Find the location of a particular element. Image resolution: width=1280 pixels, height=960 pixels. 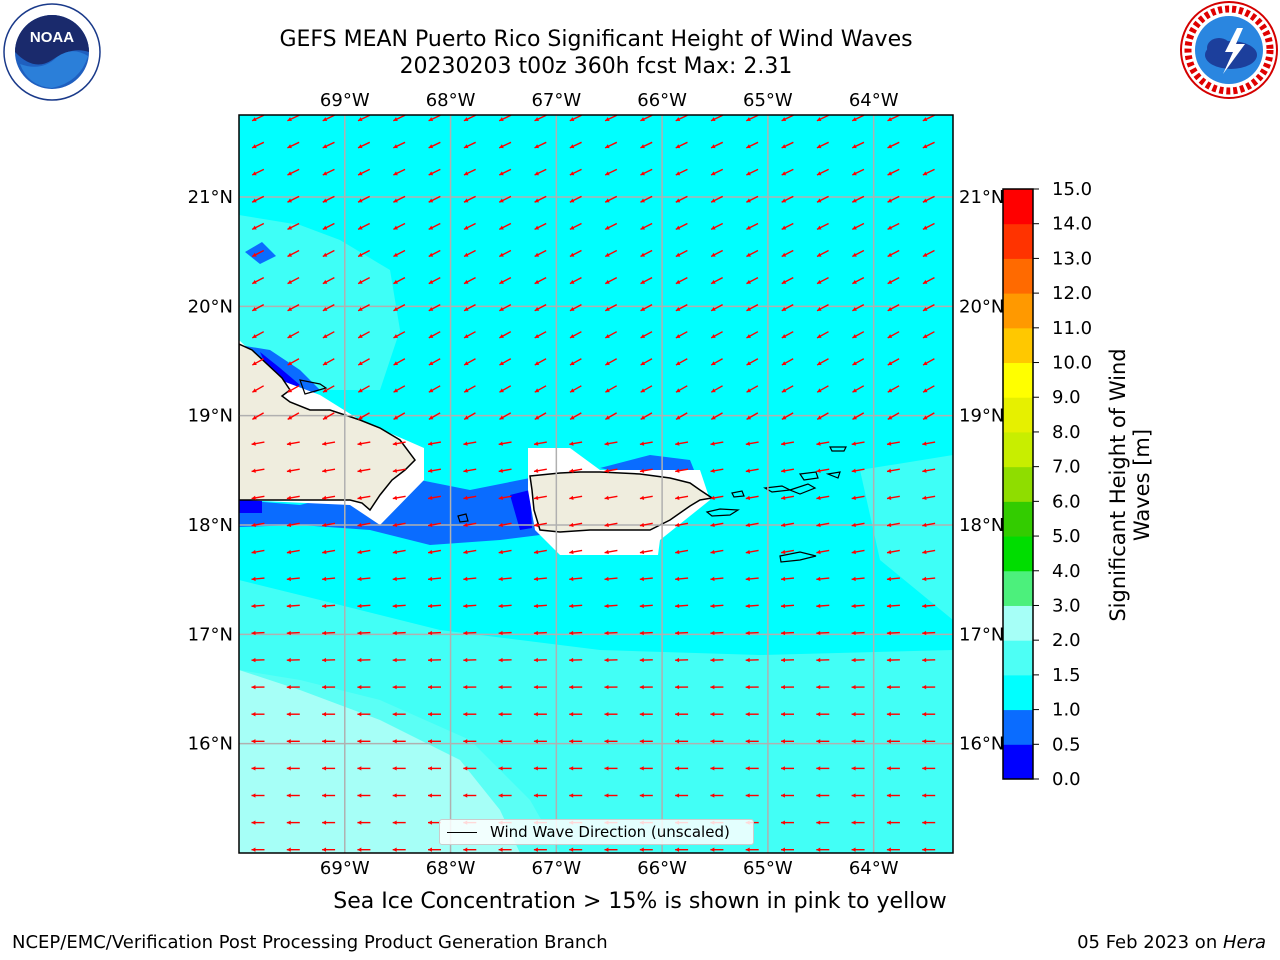

lon-label-bottom: 67°W is located at coordinates (556, 868).